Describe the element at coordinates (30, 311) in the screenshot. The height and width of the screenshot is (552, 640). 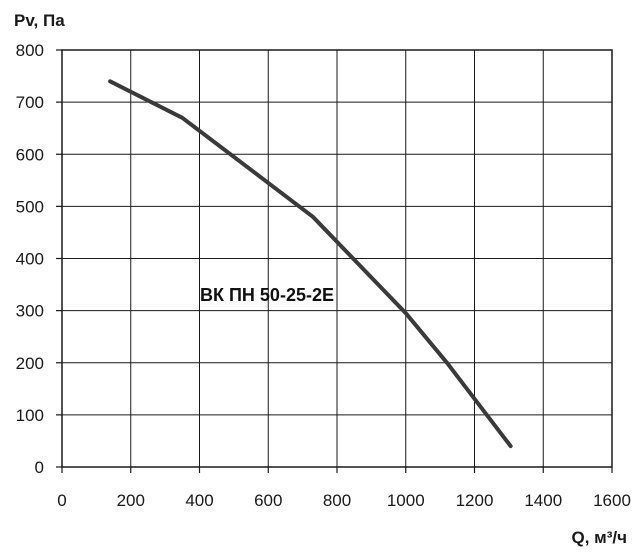
I see `y-tick-label: 300` at that location.